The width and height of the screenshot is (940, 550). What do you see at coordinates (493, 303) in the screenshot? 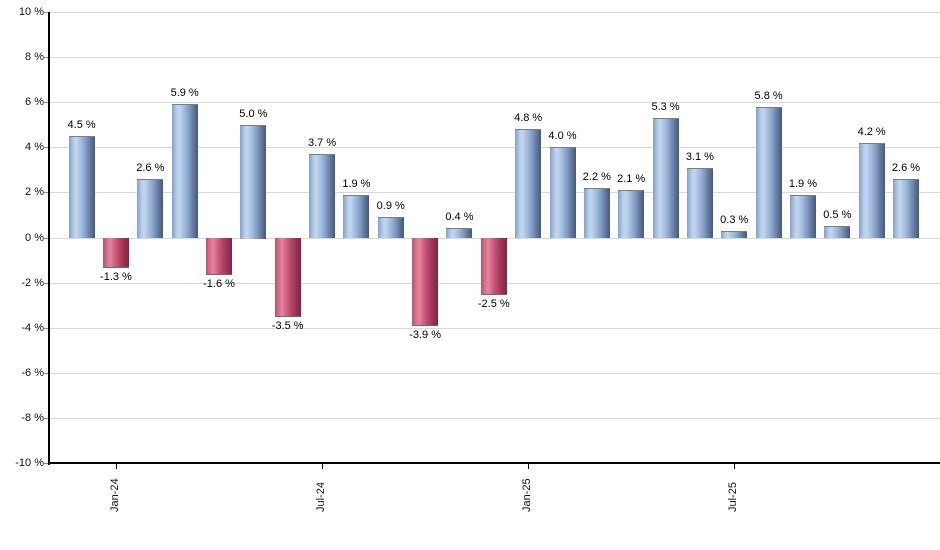
I see `bar-value-label: -2.5 %` at bounding box center [493, 303].